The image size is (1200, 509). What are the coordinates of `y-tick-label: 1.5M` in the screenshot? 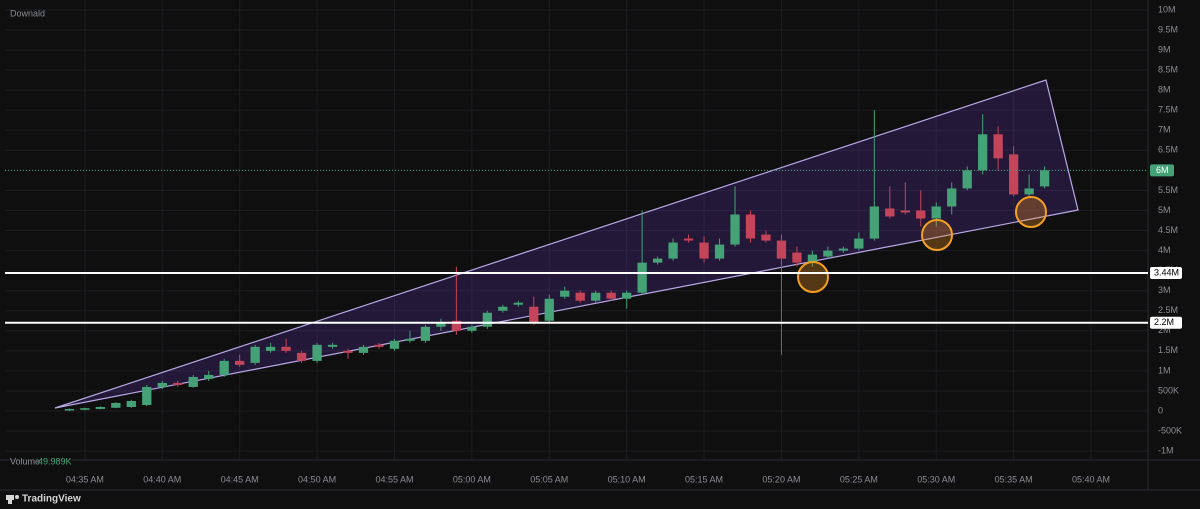 It's located at (1168, 350).